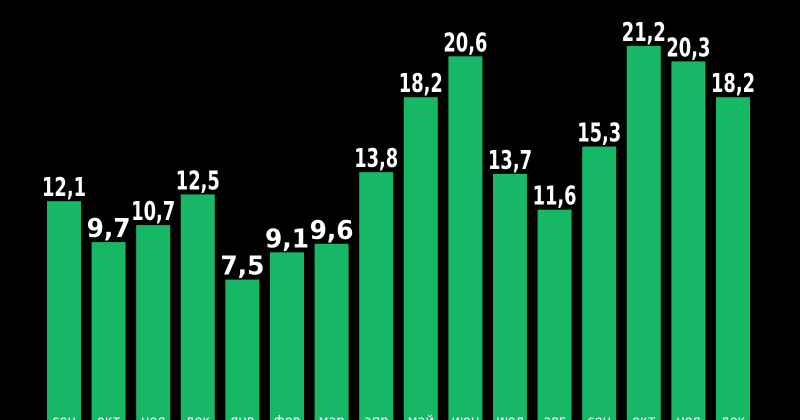 This screenshot has height=420, width=800. Describe the element at coordinates (242, 267) in the screenshot. I see `value-label-4: 7,5` at that location.